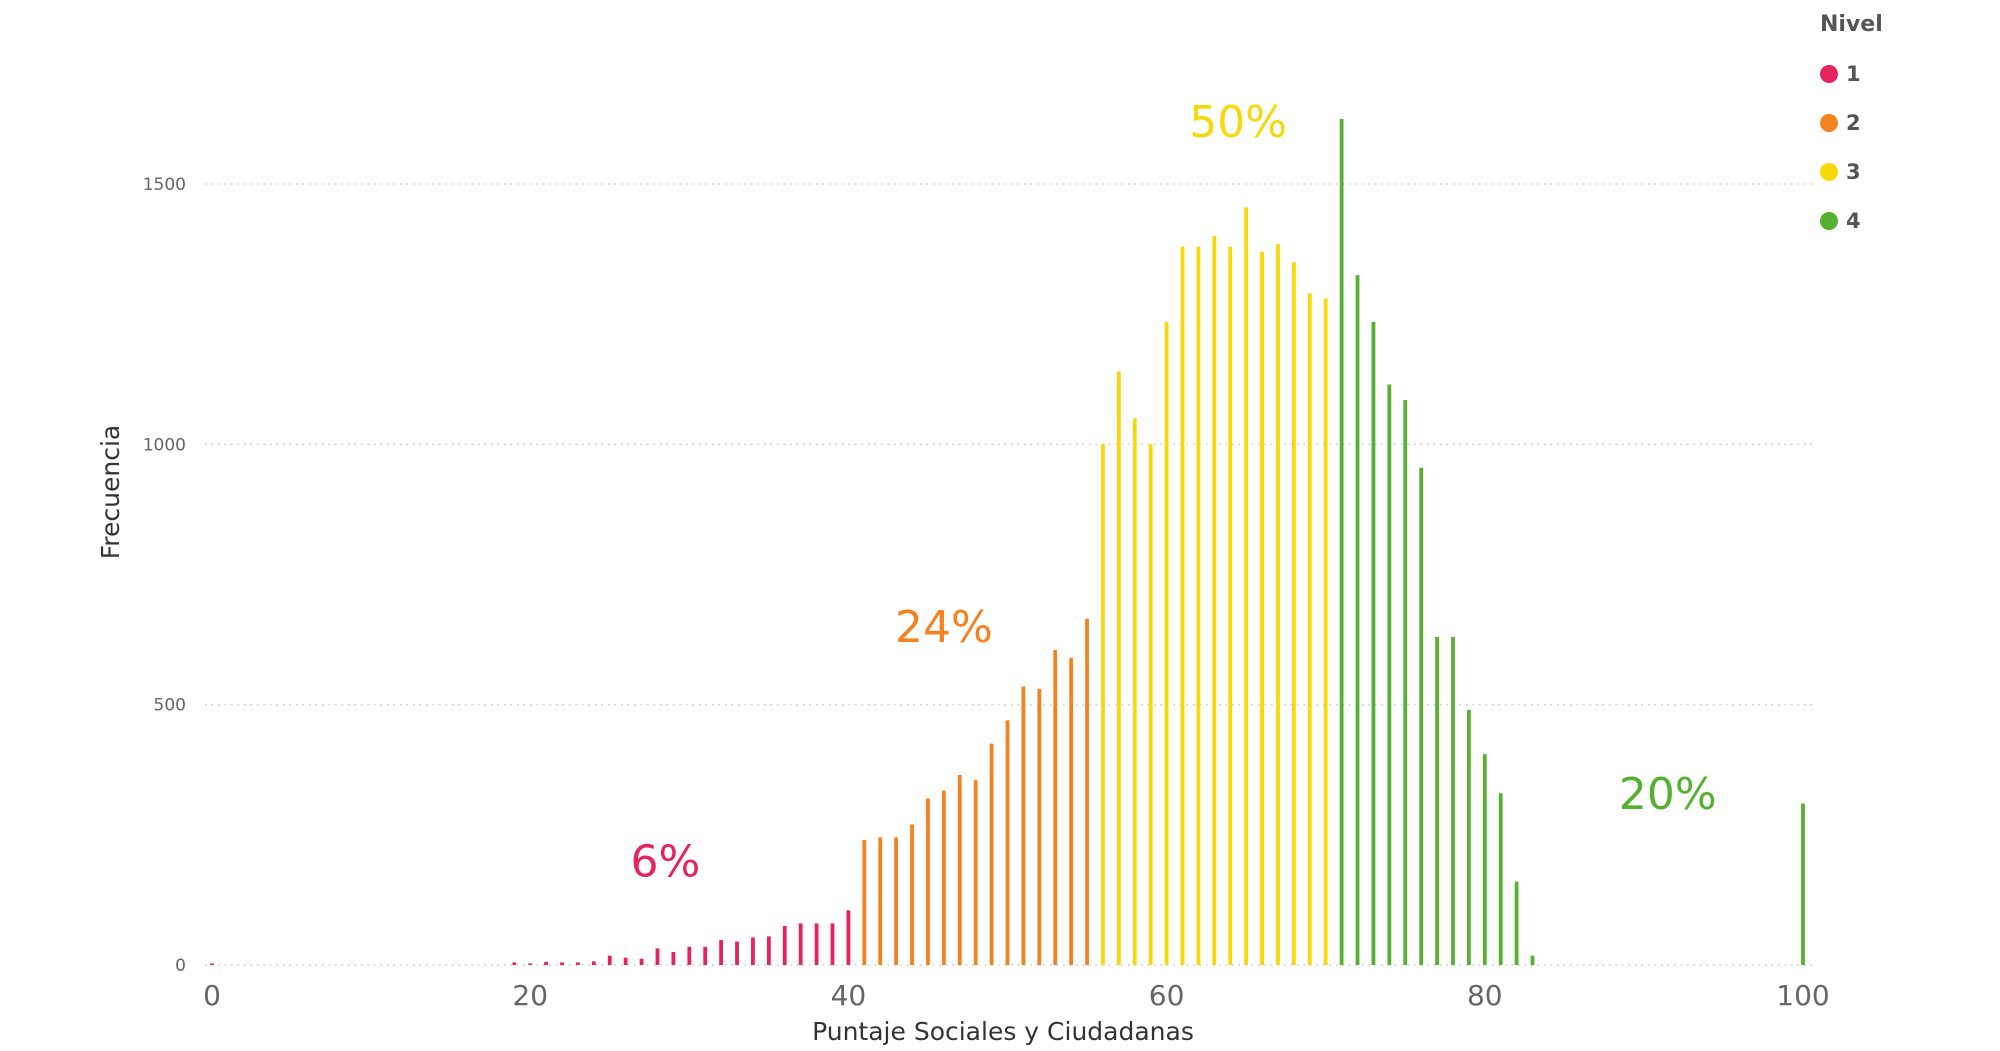 This screenshot has width=2000, height=1051. Describe the element at coordinates (1016, 995) in the screenshot. I see `x-axis-ticks: 0 20 40 60 80 100` at that location.